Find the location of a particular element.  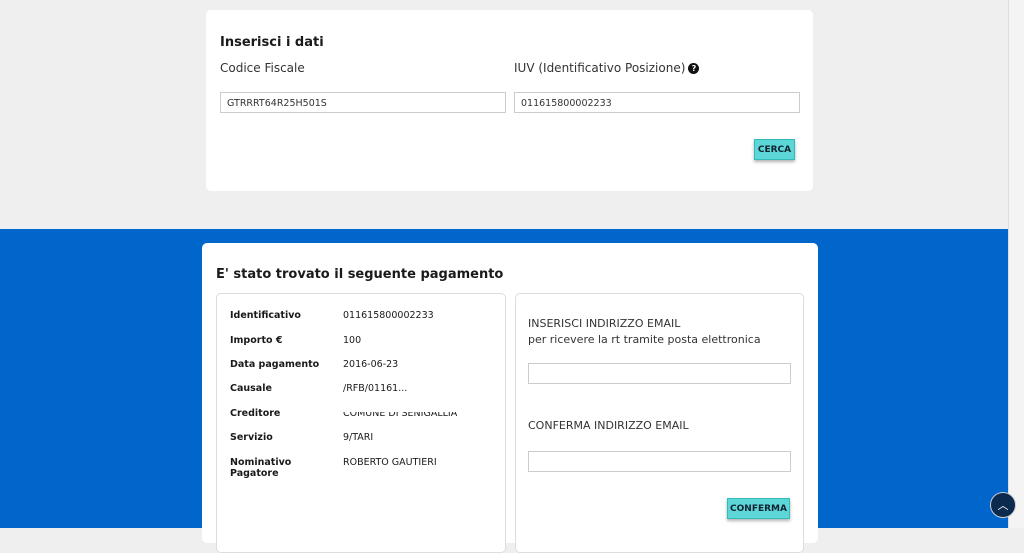

cf-label: Codice Fiscale is located at coordinates (262, 68).